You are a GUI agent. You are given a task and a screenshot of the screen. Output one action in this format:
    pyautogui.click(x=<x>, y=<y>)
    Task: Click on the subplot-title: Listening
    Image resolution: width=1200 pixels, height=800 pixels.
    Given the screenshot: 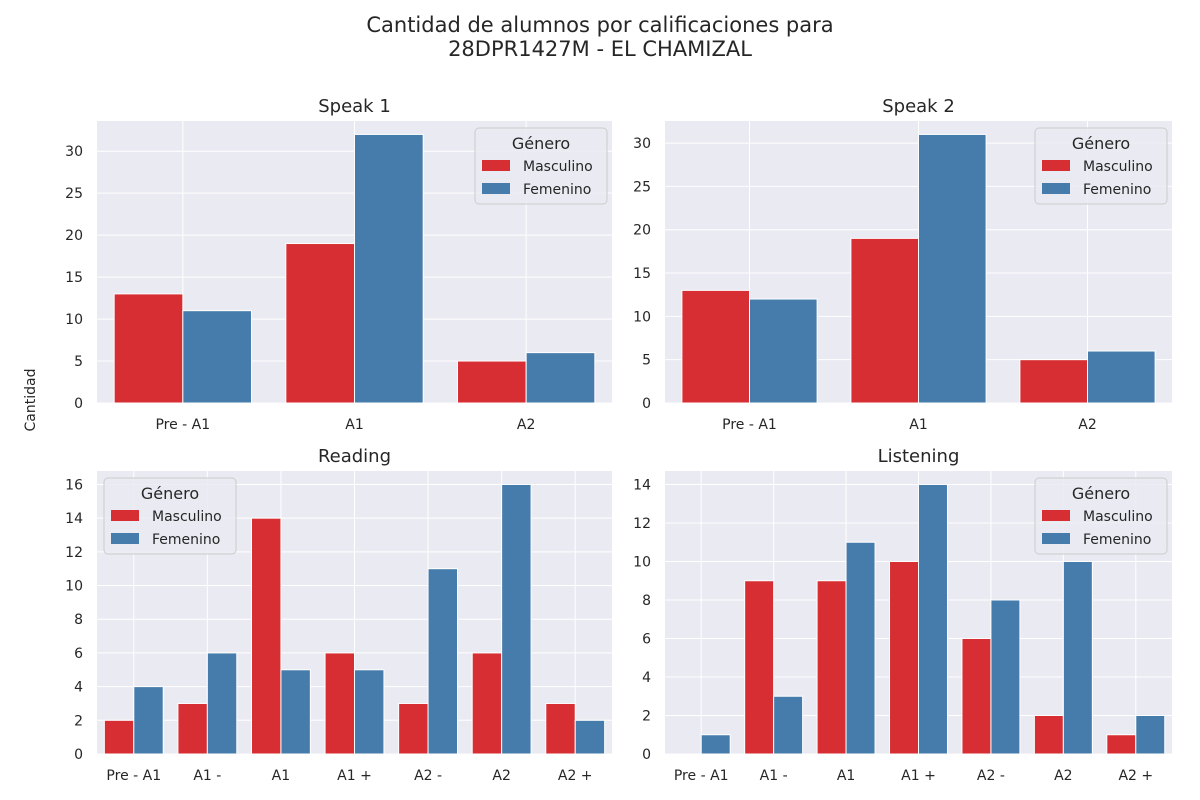 What is the action you would take?
    pyautogui.click(x=919, y=456)
    